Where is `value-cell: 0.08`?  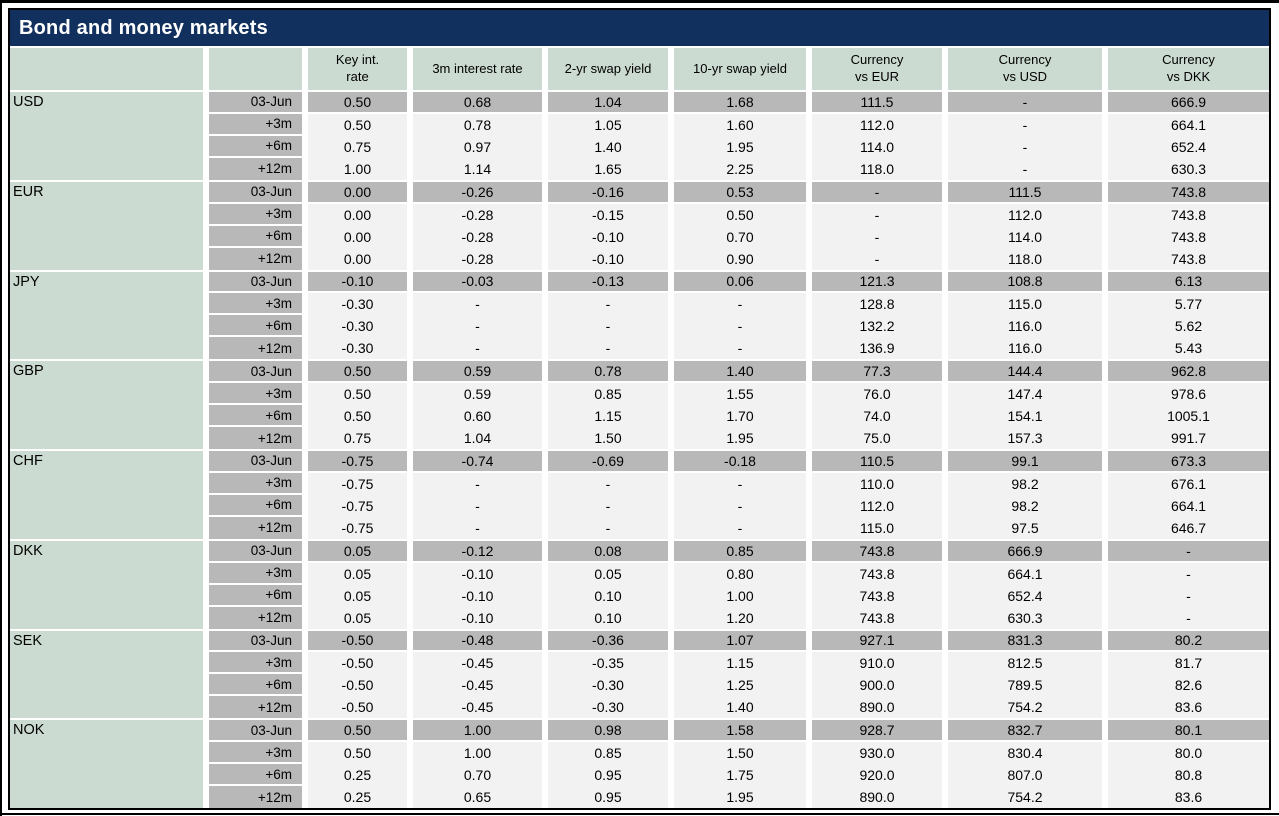
value-cell: 0.08 is located at coordinates (608, 551).